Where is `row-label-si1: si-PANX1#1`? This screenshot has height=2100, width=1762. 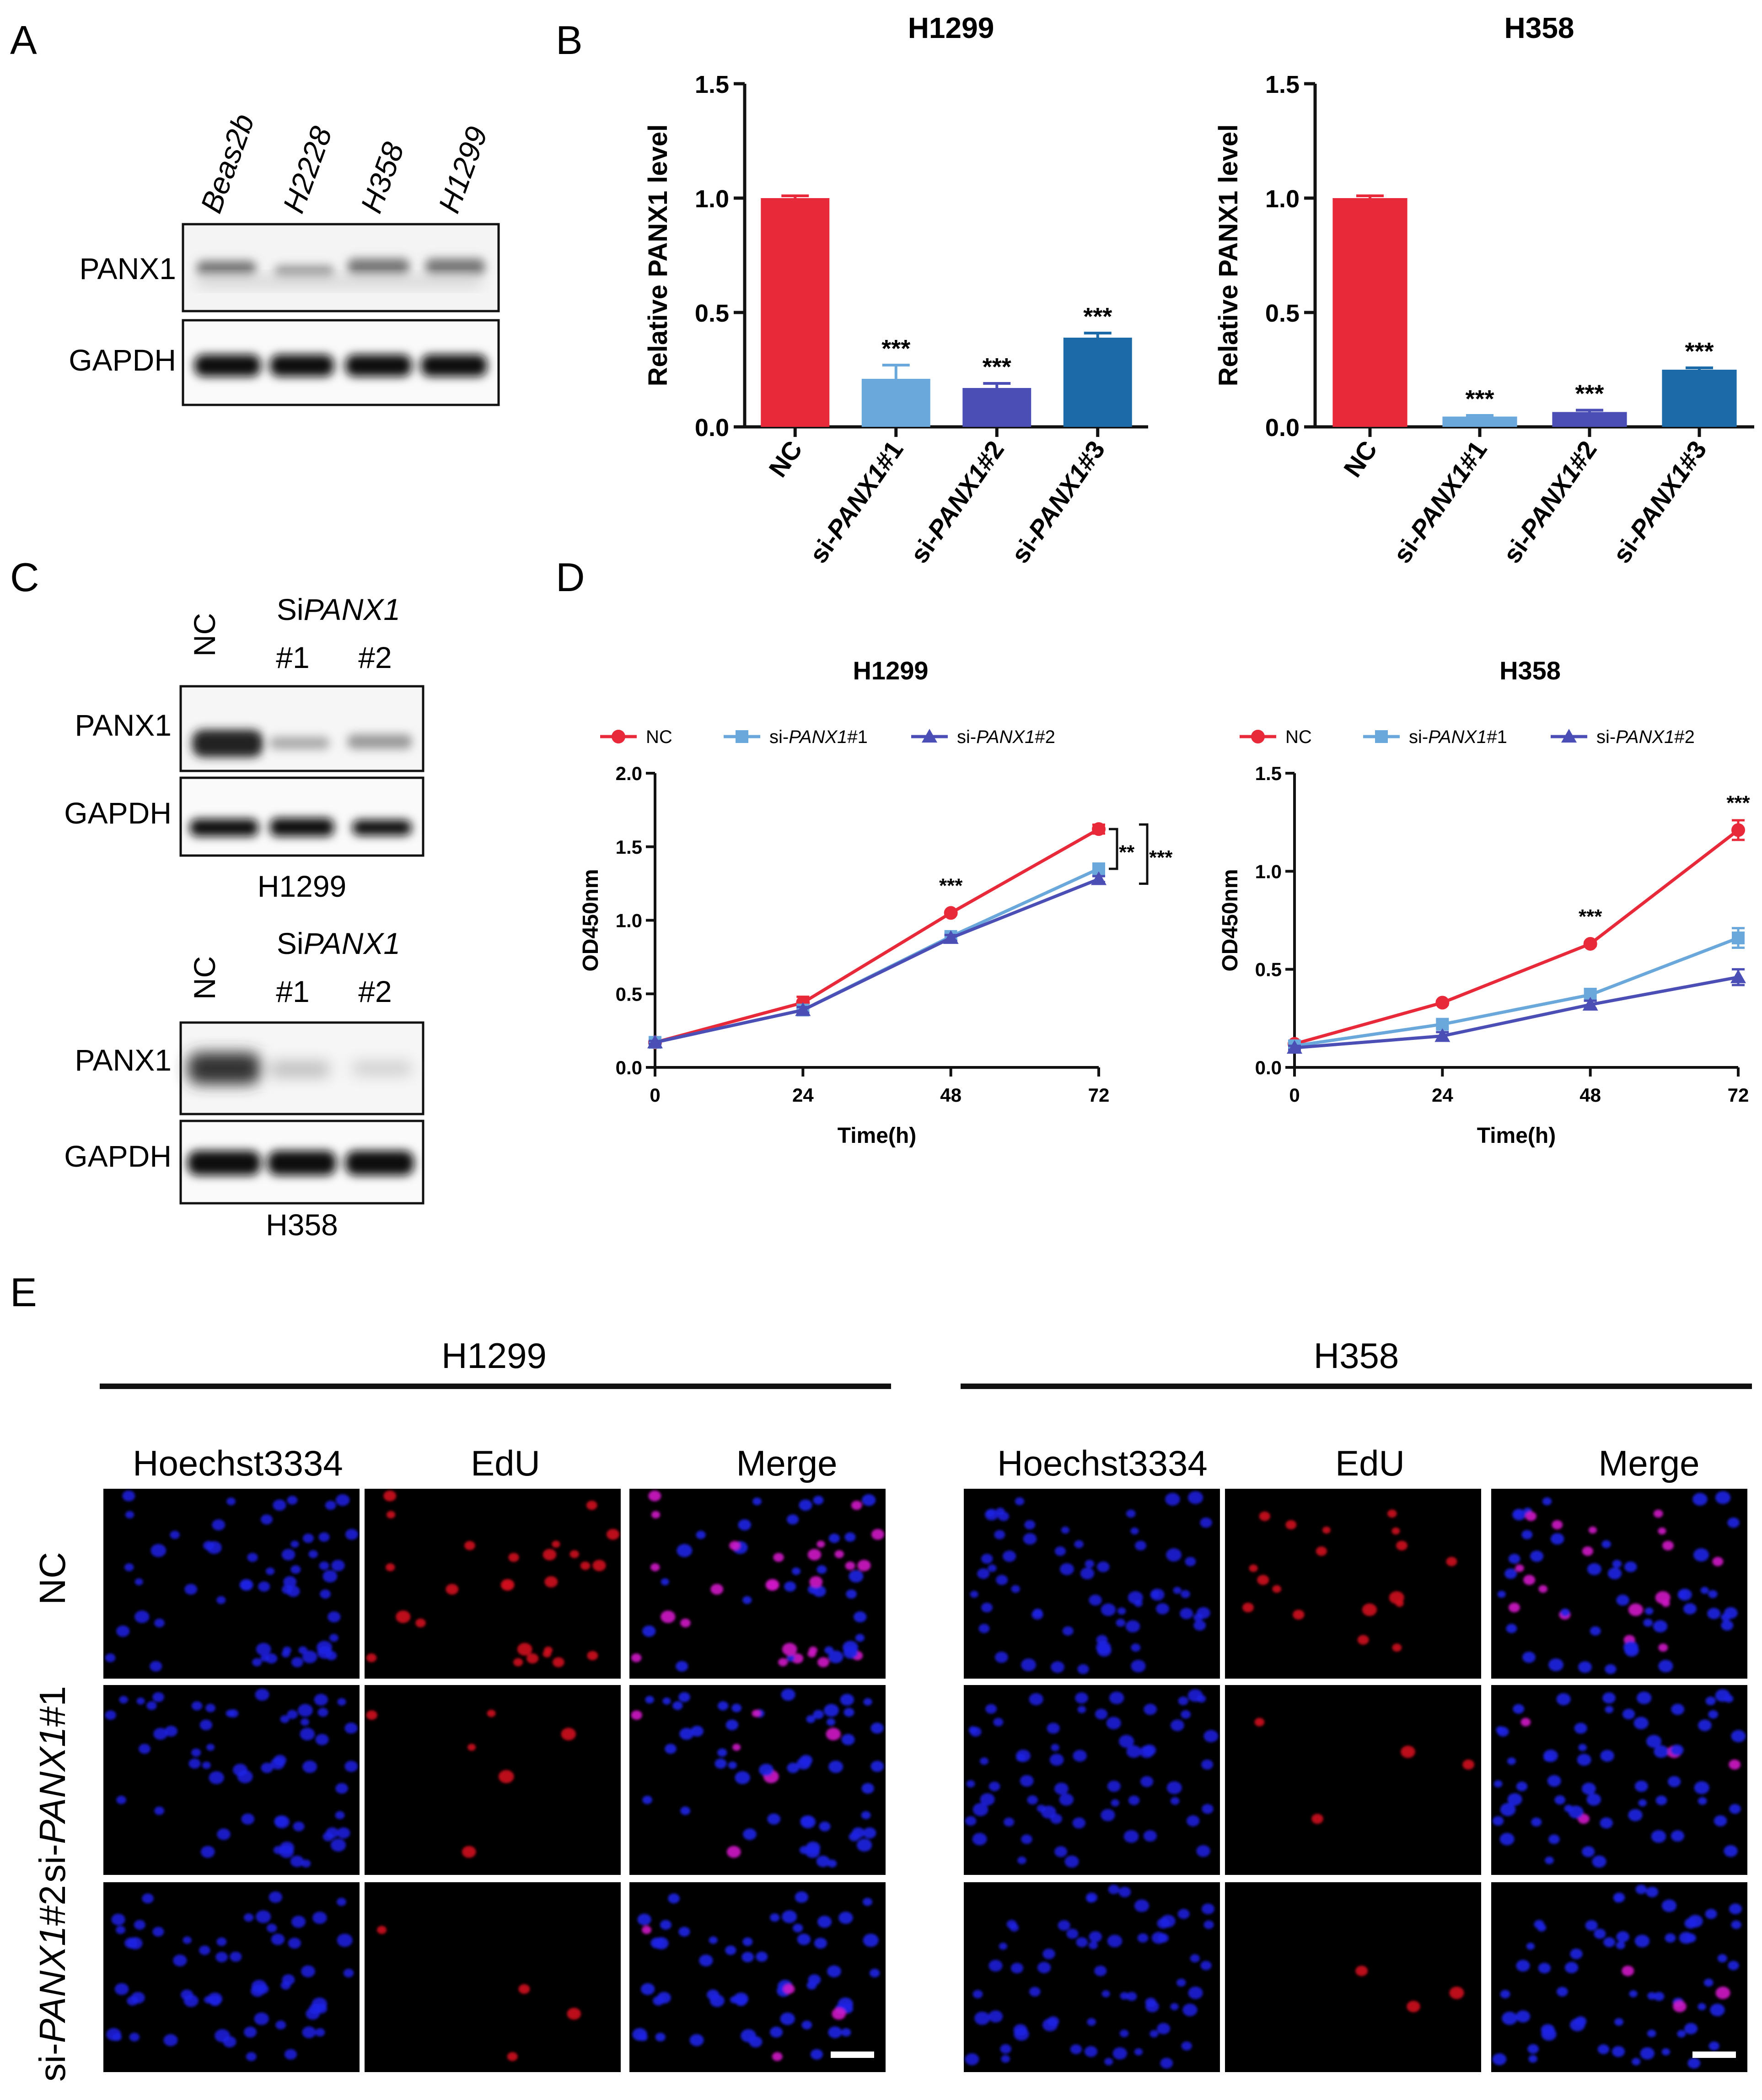 row-label-si1: si-PANX1#1 is located at coordinates (53, 1784).